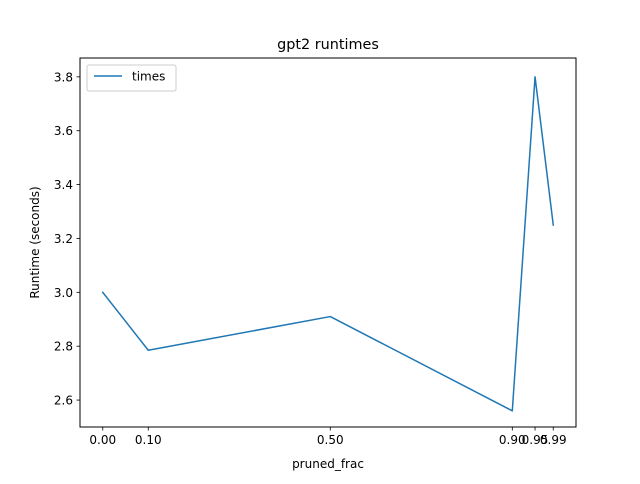 Image resolution: width=640 pixels, height=484 pixels. I want to click on x-tick-label: 0.95, so click(535, 440).